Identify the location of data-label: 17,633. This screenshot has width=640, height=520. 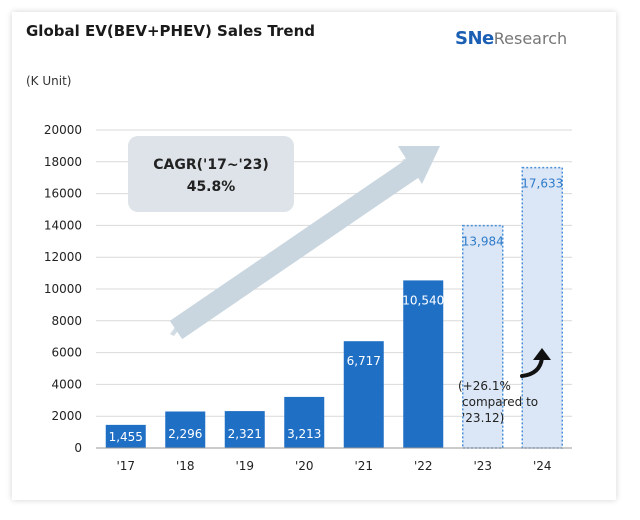
(542, 184).